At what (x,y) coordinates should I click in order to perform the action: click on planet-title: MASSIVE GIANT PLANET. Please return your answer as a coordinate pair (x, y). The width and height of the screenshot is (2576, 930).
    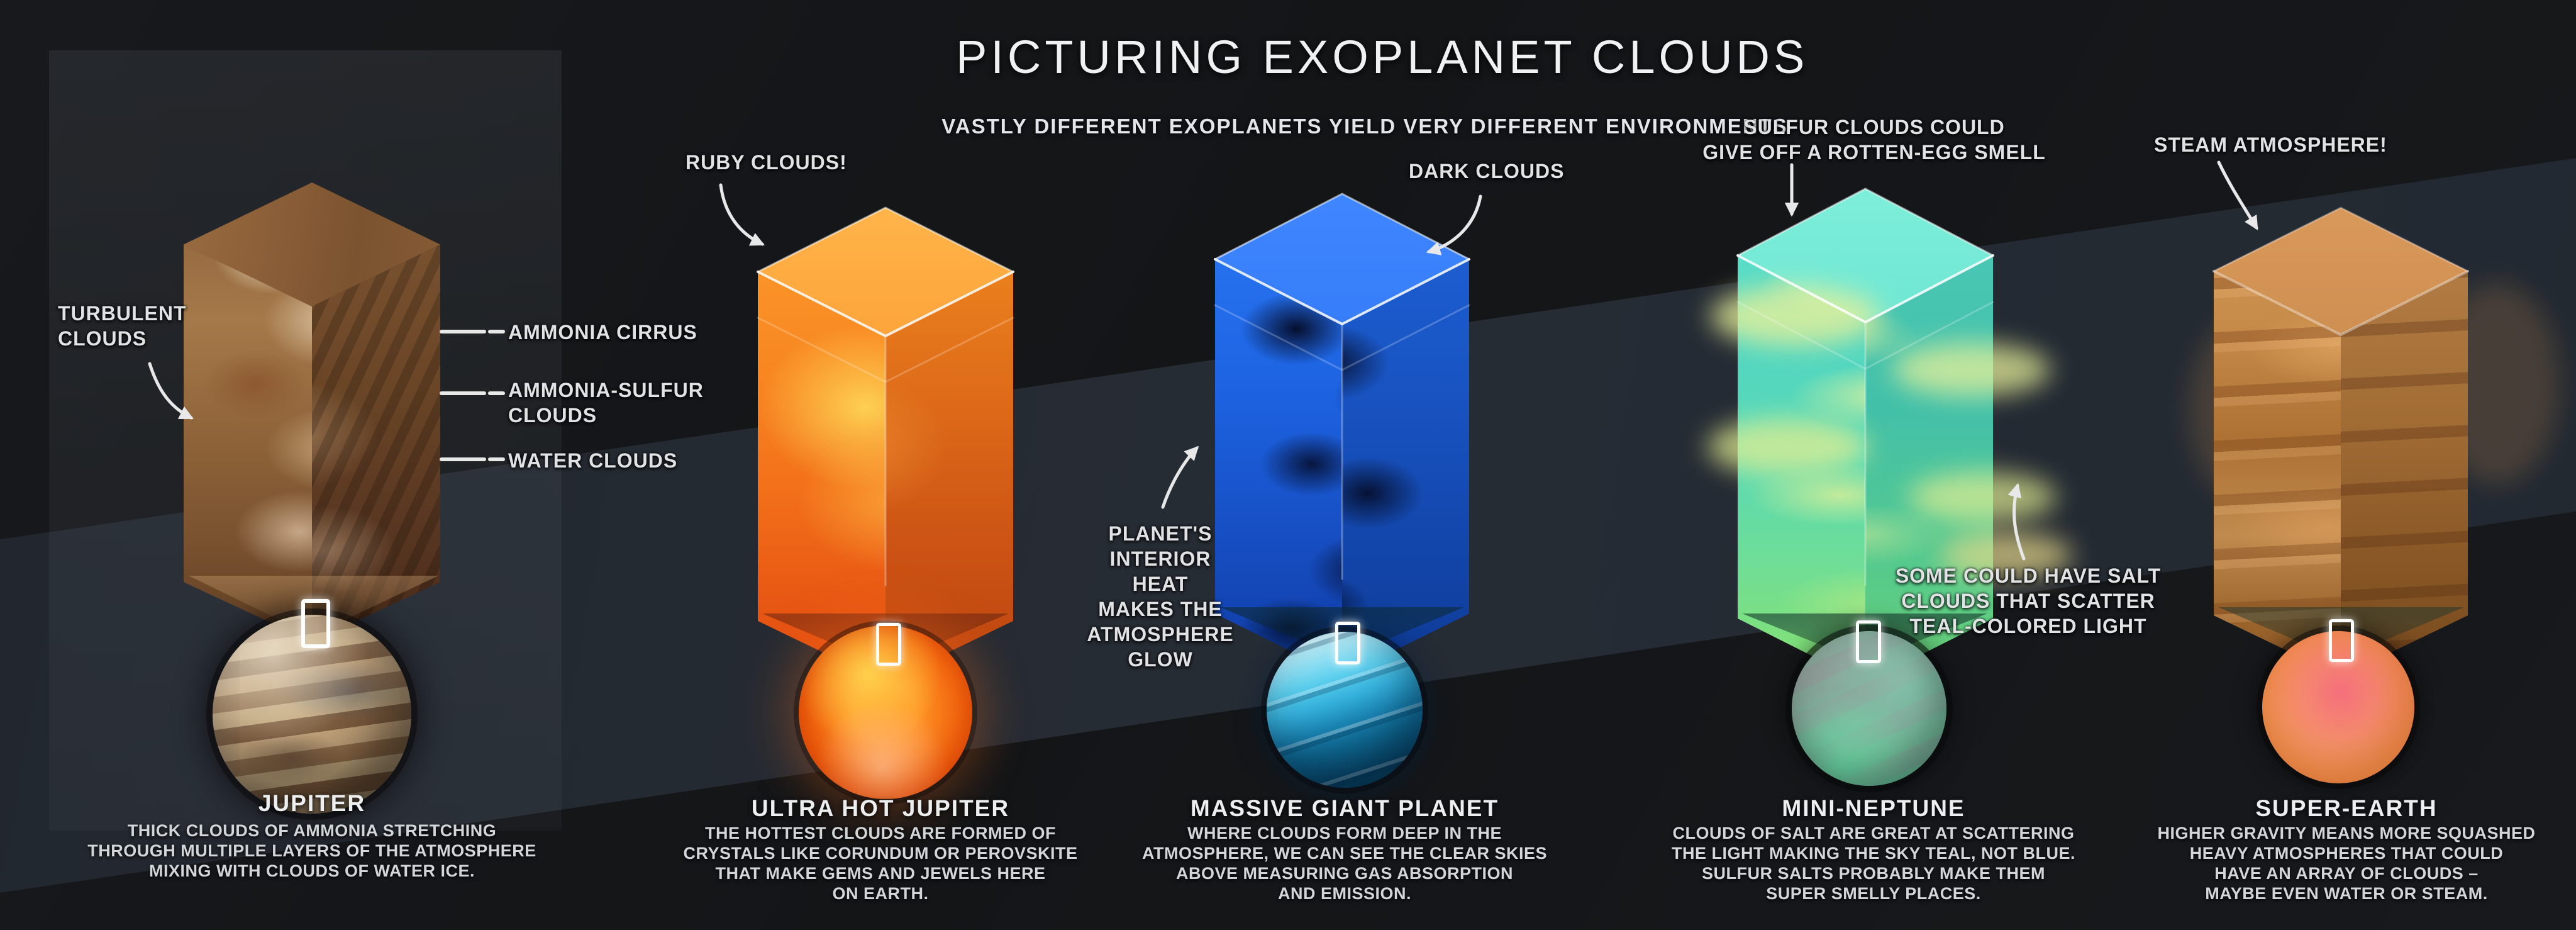
    Looking at the image, I should click on (1344, 808).